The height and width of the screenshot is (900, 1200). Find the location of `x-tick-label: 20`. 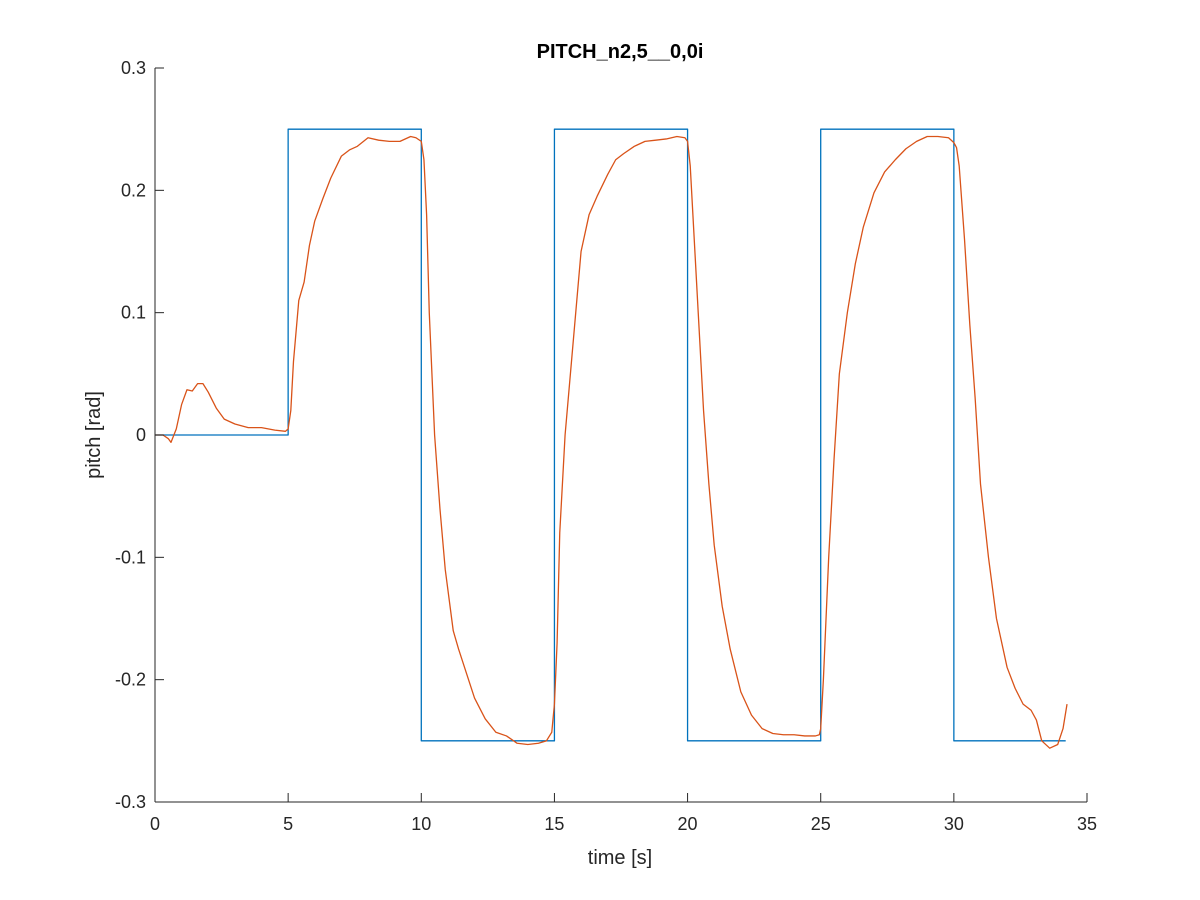

x-tick-label: 20 is located at coordinates (688, 824).